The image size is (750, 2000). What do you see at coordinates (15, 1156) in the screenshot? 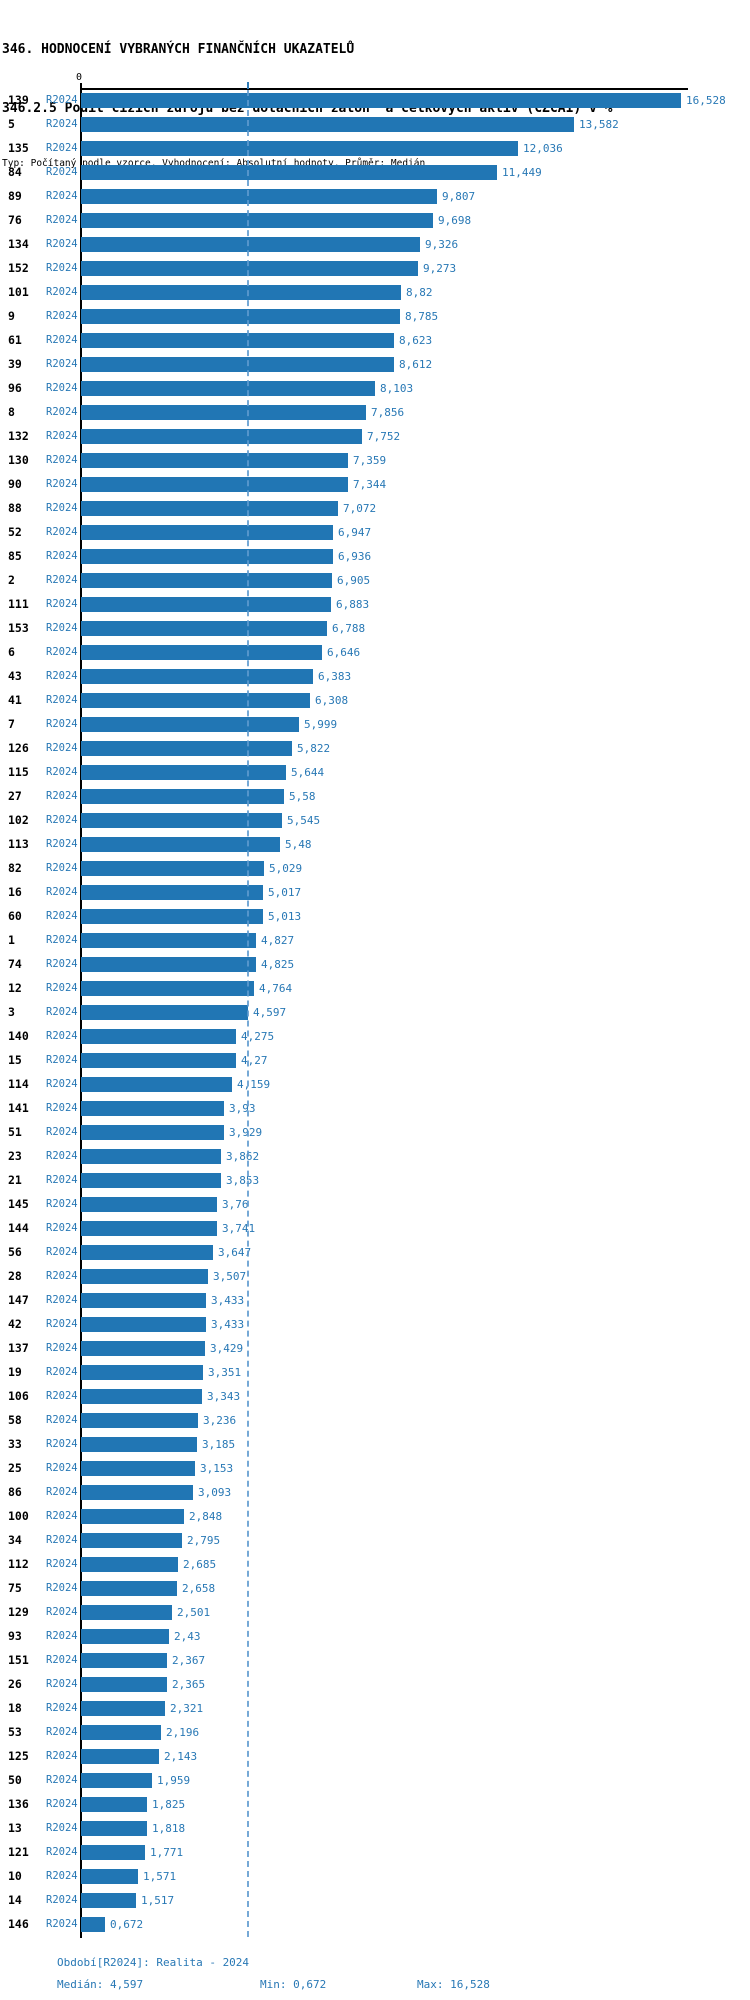
I see `bar-row-id-label: 23` at bounding box center [15, 1156].